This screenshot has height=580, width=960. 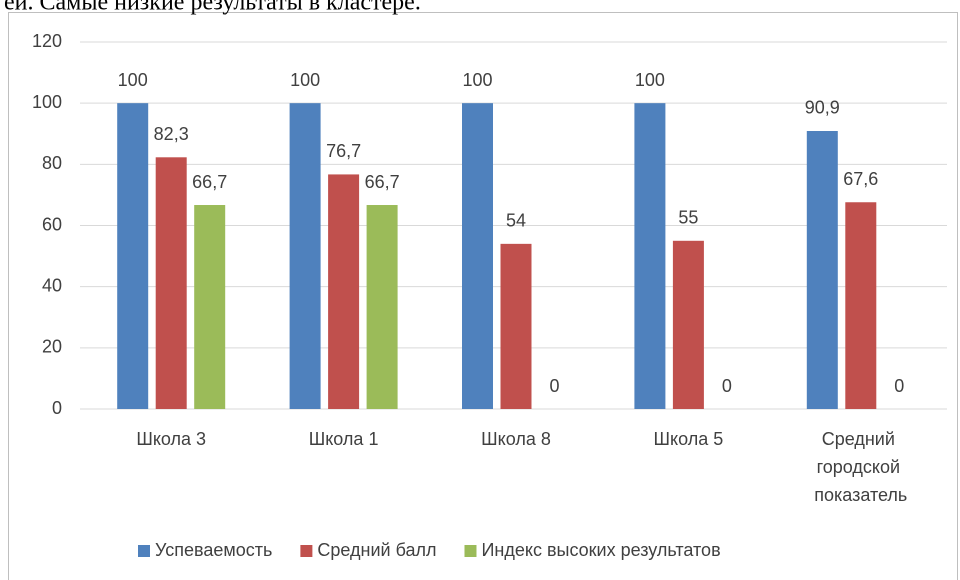 I want to click on y-tick-label: 0, so click(x=57, y=408).